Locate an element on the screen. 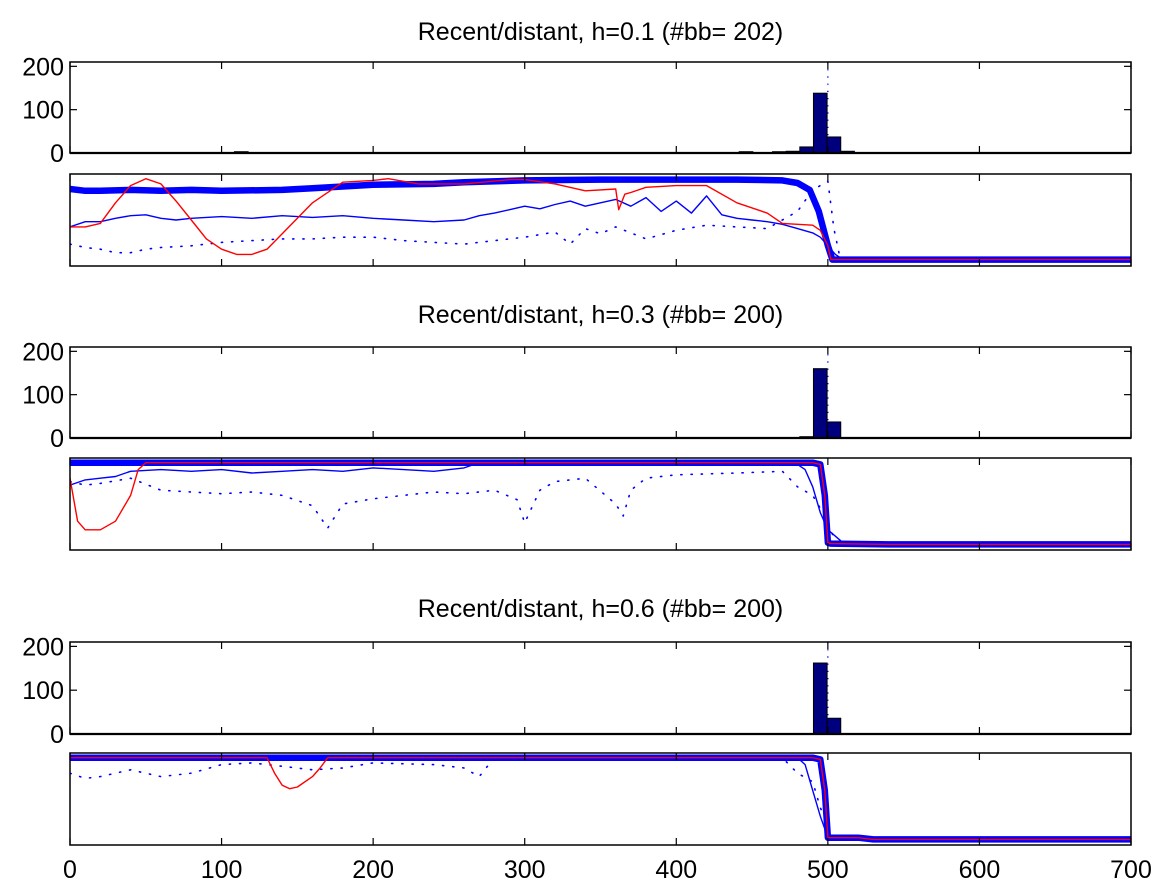 Image resolution: width=1161 pixels, height=888 pixels. x-tick-label: 300 is located at coordinates (525, 870).